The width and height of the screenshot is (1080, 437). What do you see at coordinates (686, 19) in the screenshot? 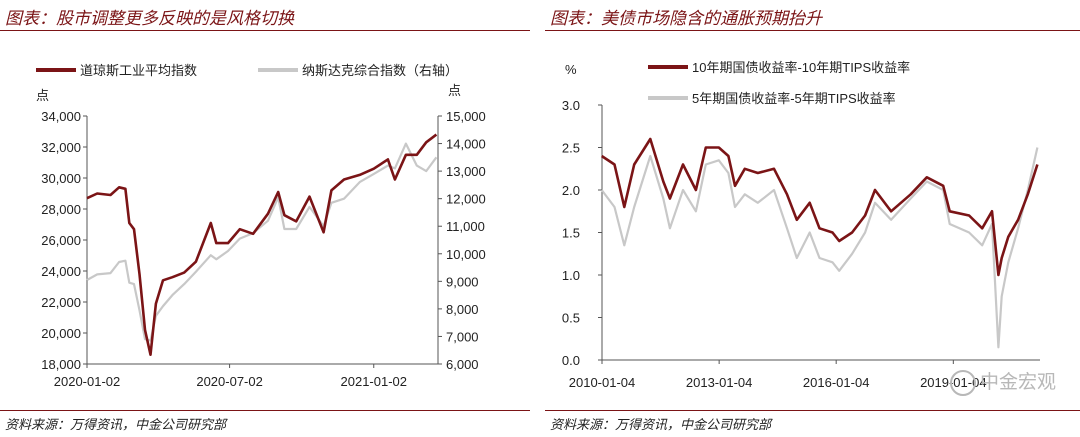
I see `chart-title: 图表：美债市场隐含的通胀预期抬升` at bounding box center [686, 19].